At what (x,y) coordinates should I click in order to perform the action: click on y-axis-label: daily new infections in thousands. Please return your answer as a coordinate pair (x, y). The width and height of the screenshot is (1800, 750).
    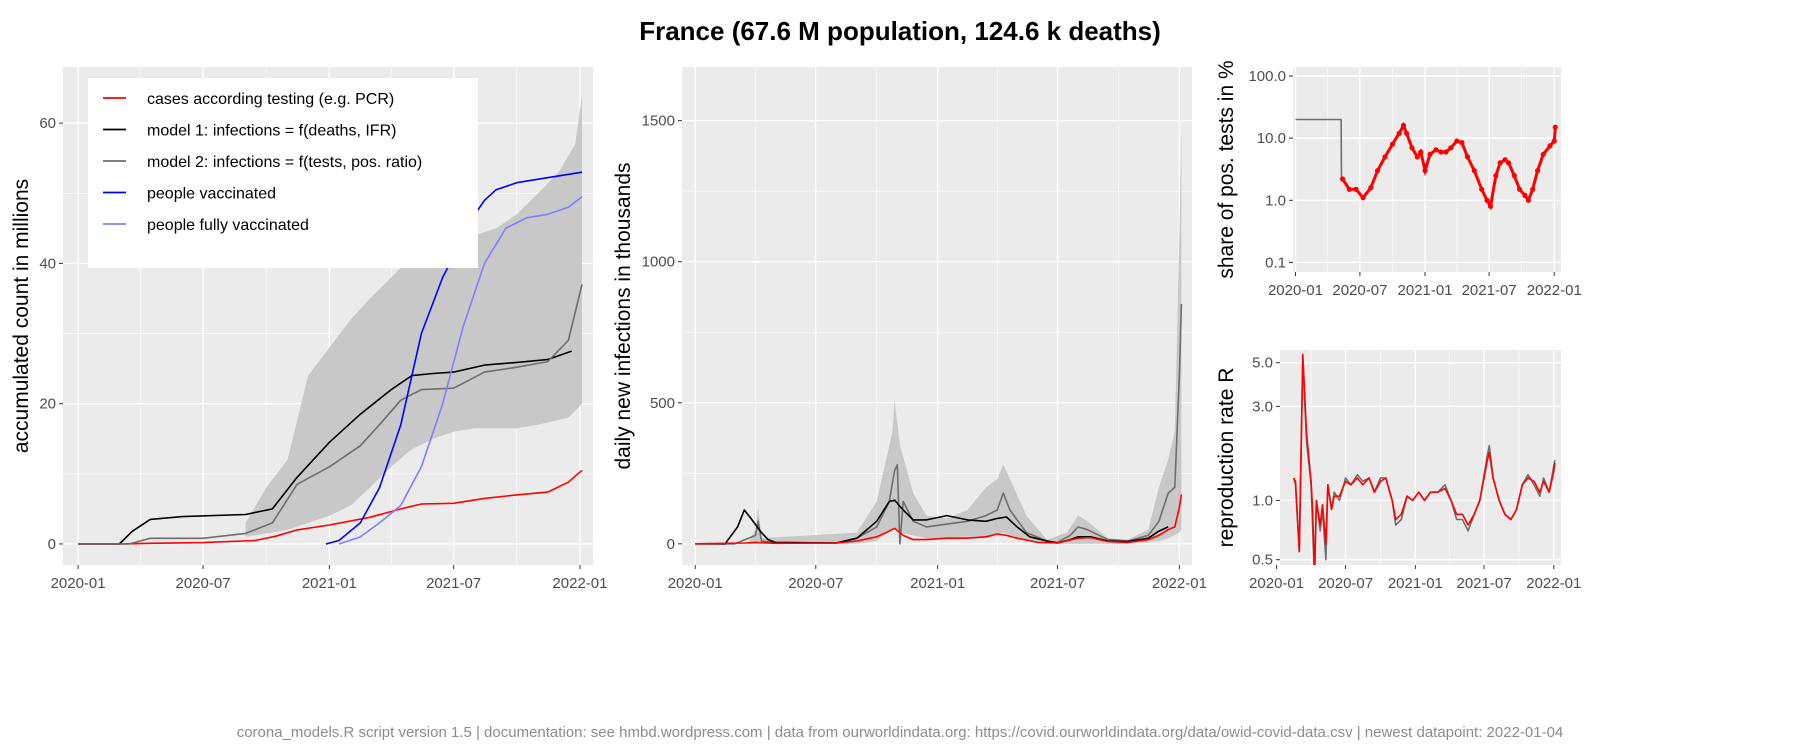
    Looking at the image, I should click on (623, 315).